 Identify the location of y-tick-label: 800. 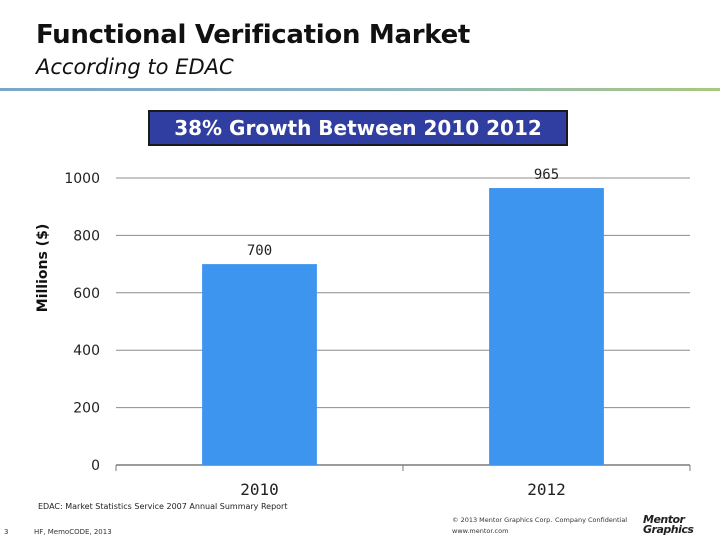
(86, 236).